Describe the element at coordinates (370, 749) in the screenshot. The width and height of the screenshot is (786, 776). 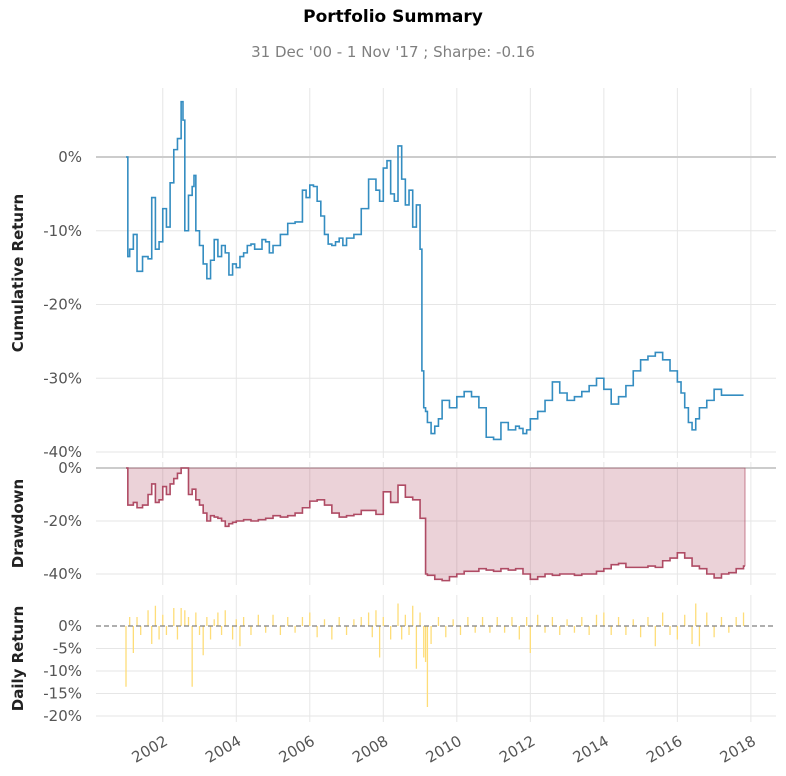
I see `x-tick-label: 2008` at that location.